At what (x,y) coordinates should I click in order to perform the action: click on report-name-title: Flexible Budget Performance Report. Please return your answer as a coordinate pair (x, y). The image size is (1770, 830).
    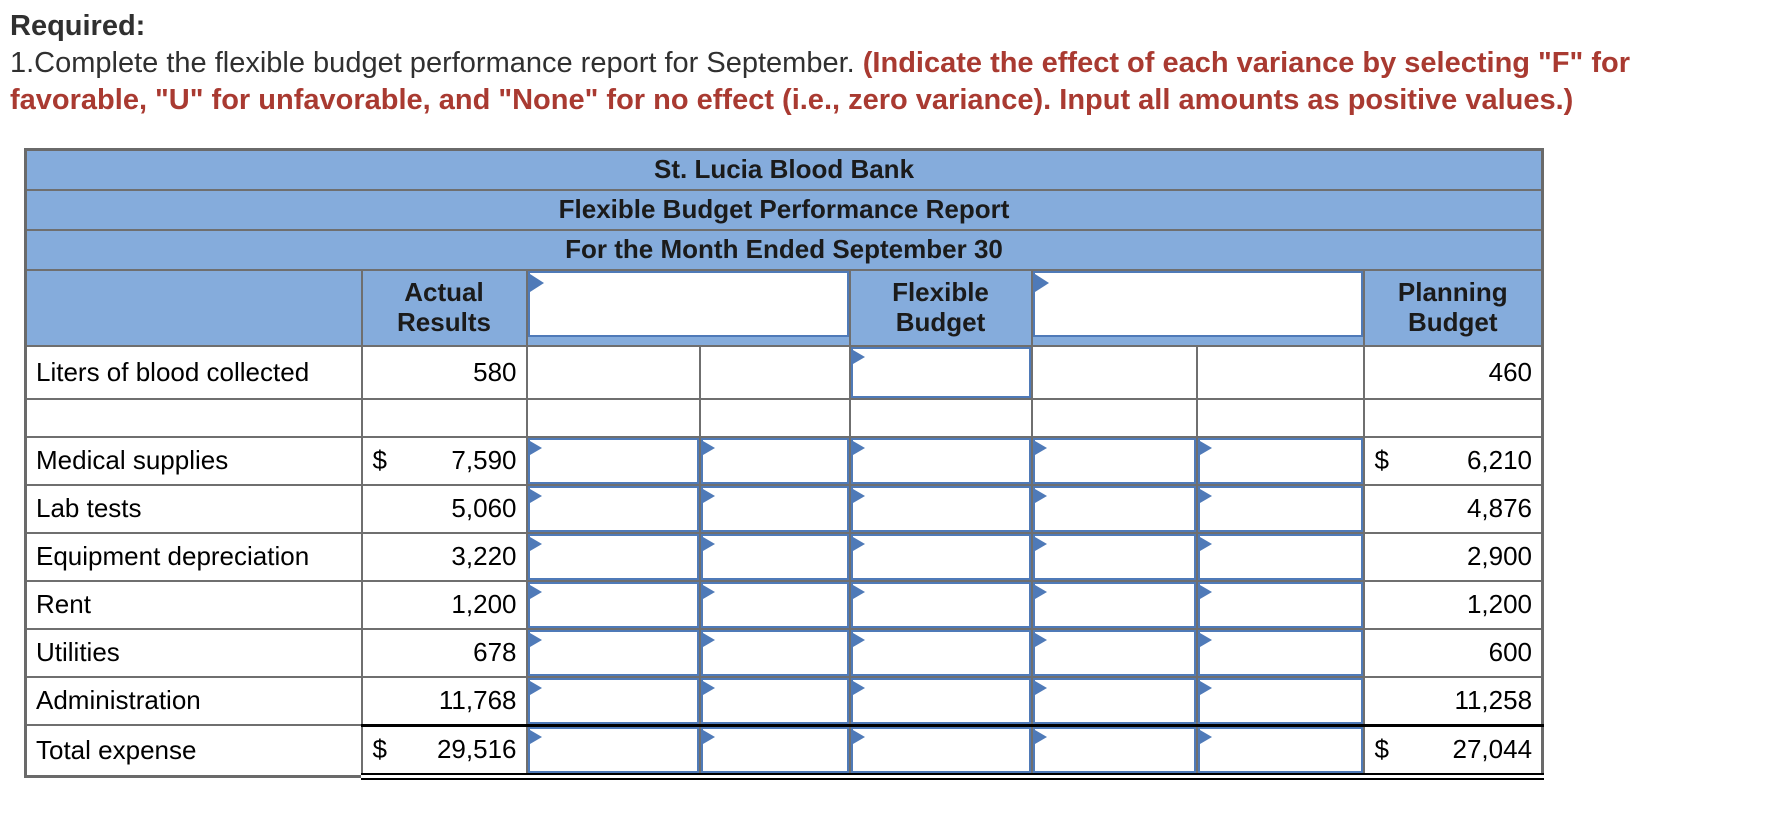
    Looking at the image, I should click on (784, 209).